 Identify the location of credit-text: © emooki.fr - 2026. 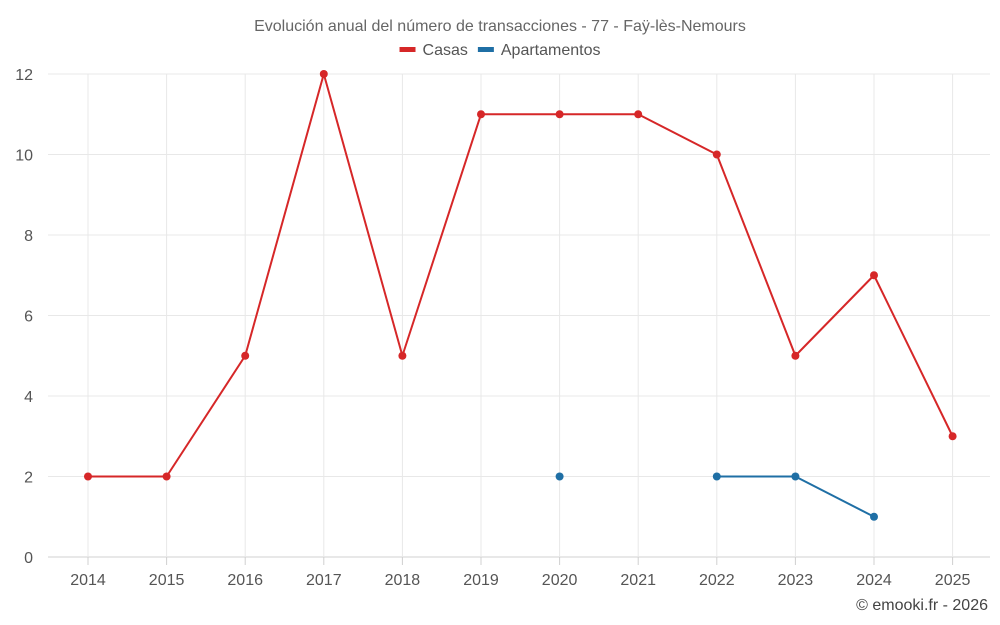
(922, 605).